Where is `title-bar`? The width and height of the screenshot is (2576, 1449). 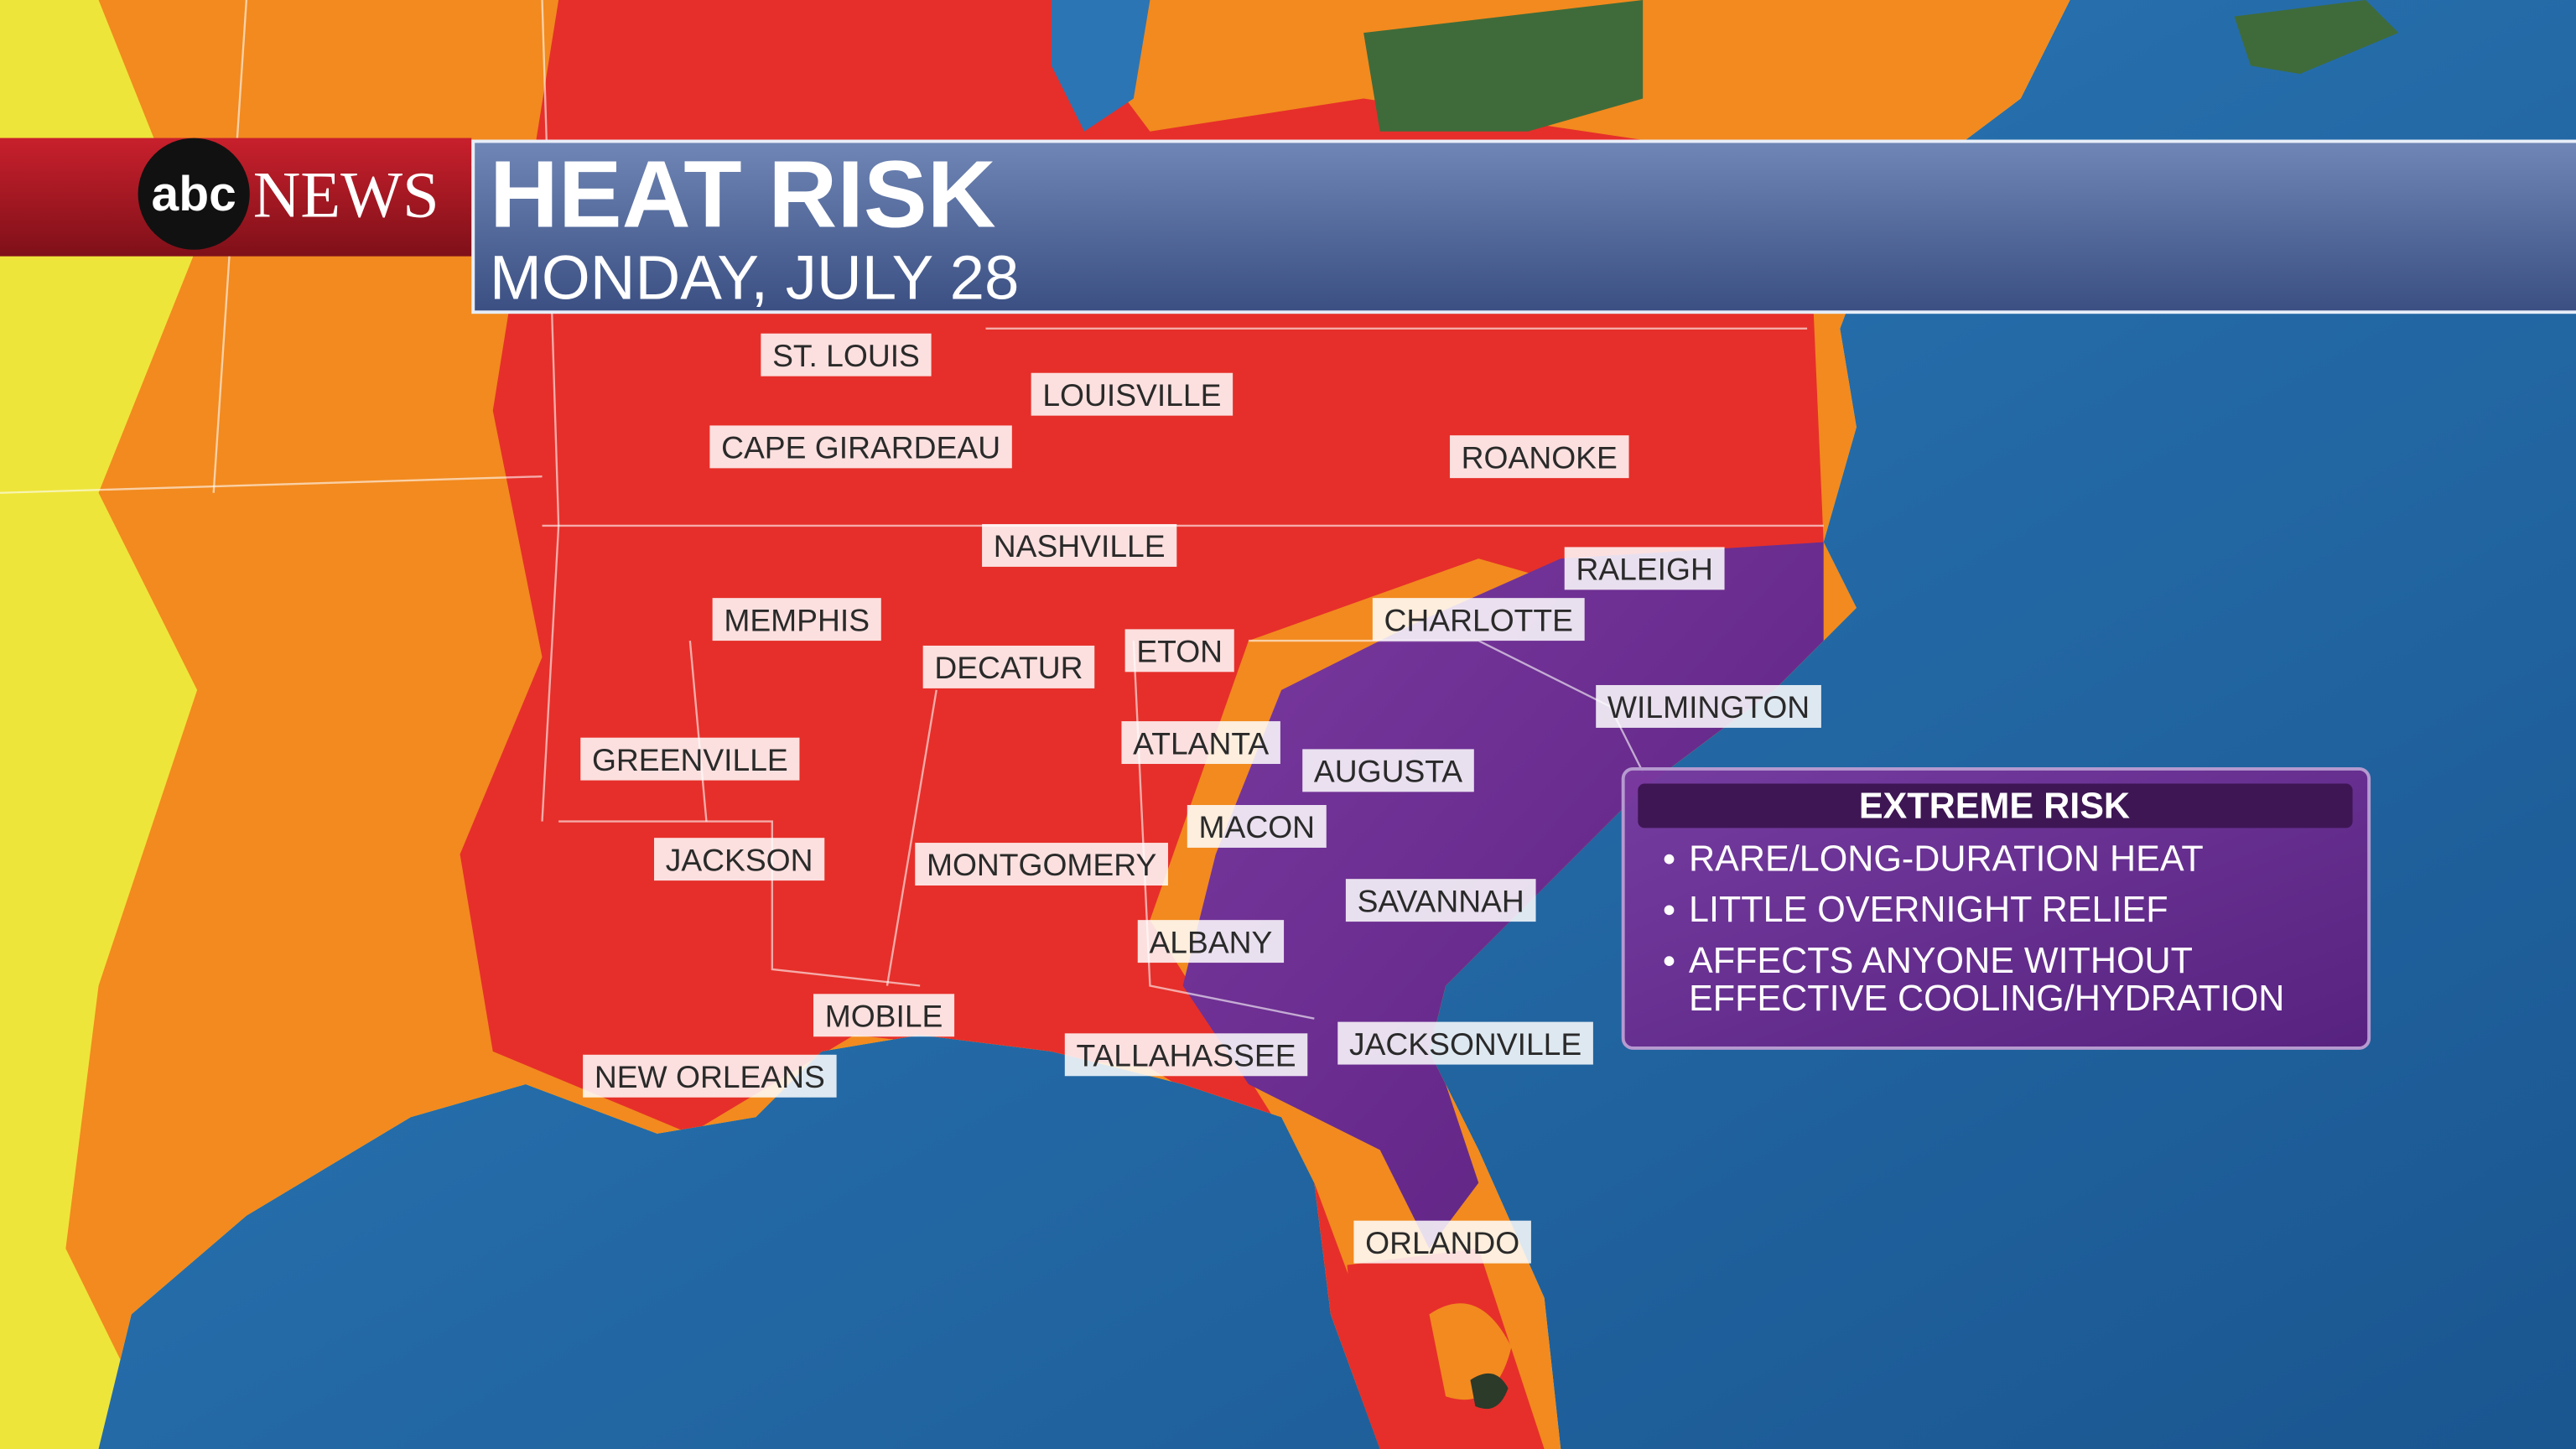
title-bar is located at coordinates (1523, 226).